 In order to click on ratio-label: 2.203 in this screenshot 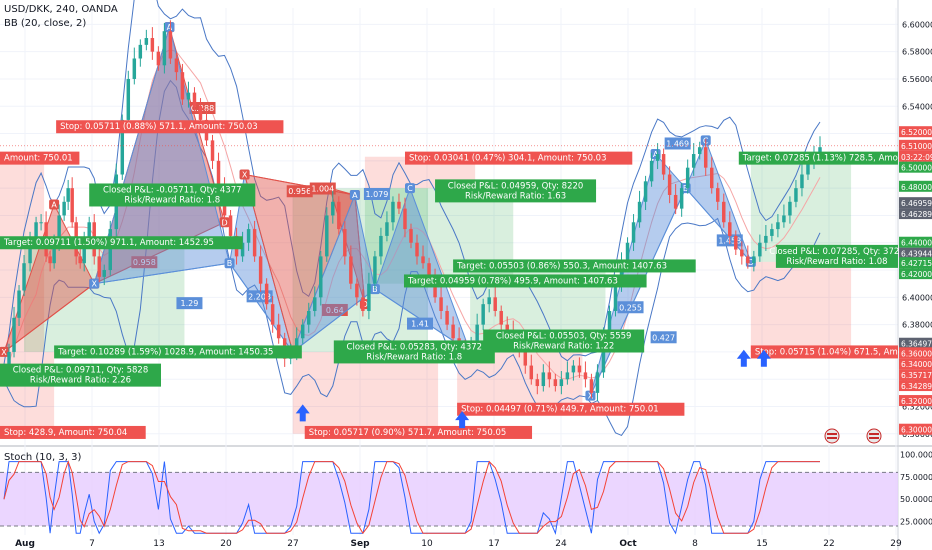, I will do `click(259, 296)`.